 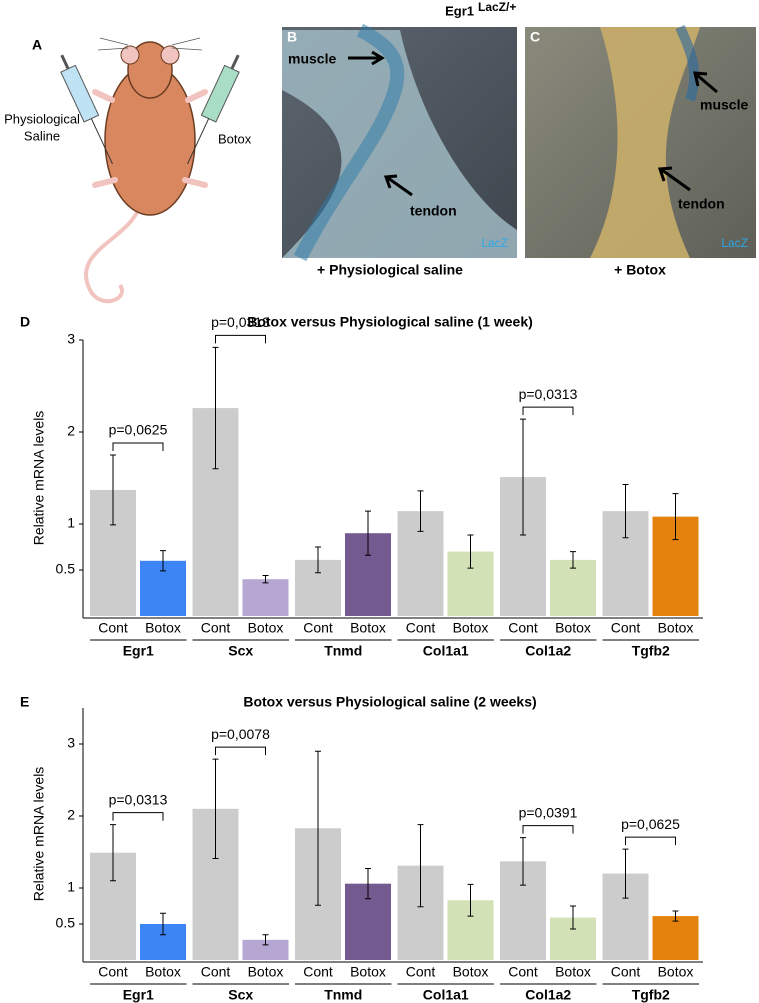 I want to click on injection-label: Saline, so click(x=42, y=135).